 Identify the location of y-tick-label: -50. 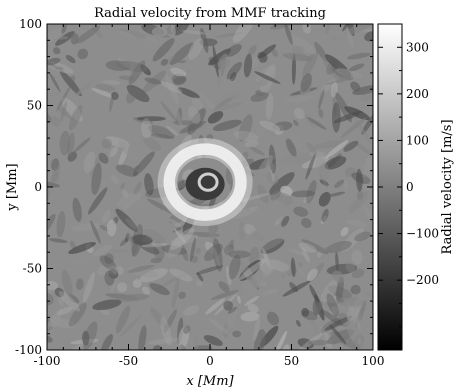
(32, 269).